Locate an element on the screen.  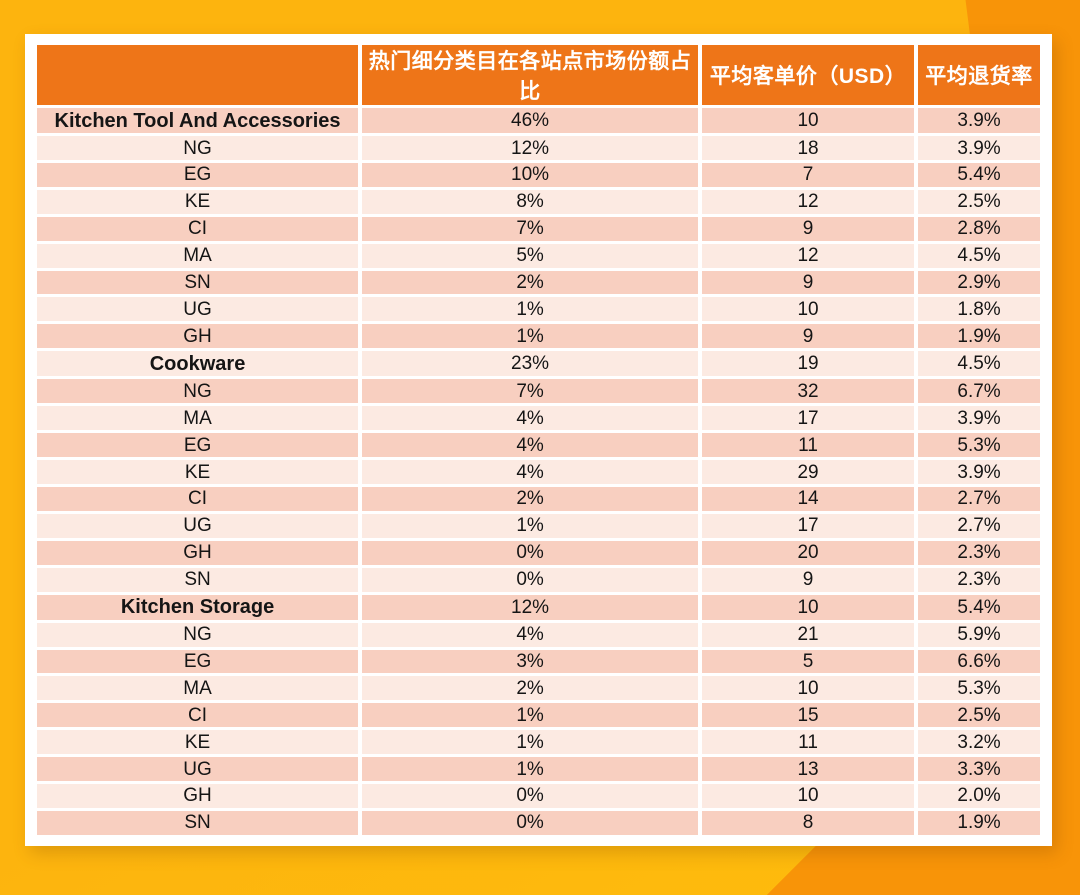
avg-order-value-cell: 32 is located at coordinates (808, 391).